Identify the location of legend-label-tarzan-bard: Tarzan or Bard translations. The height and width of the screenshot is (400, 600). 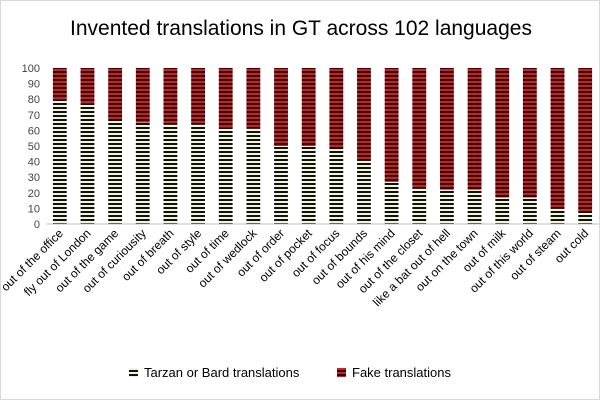
(222, 372).